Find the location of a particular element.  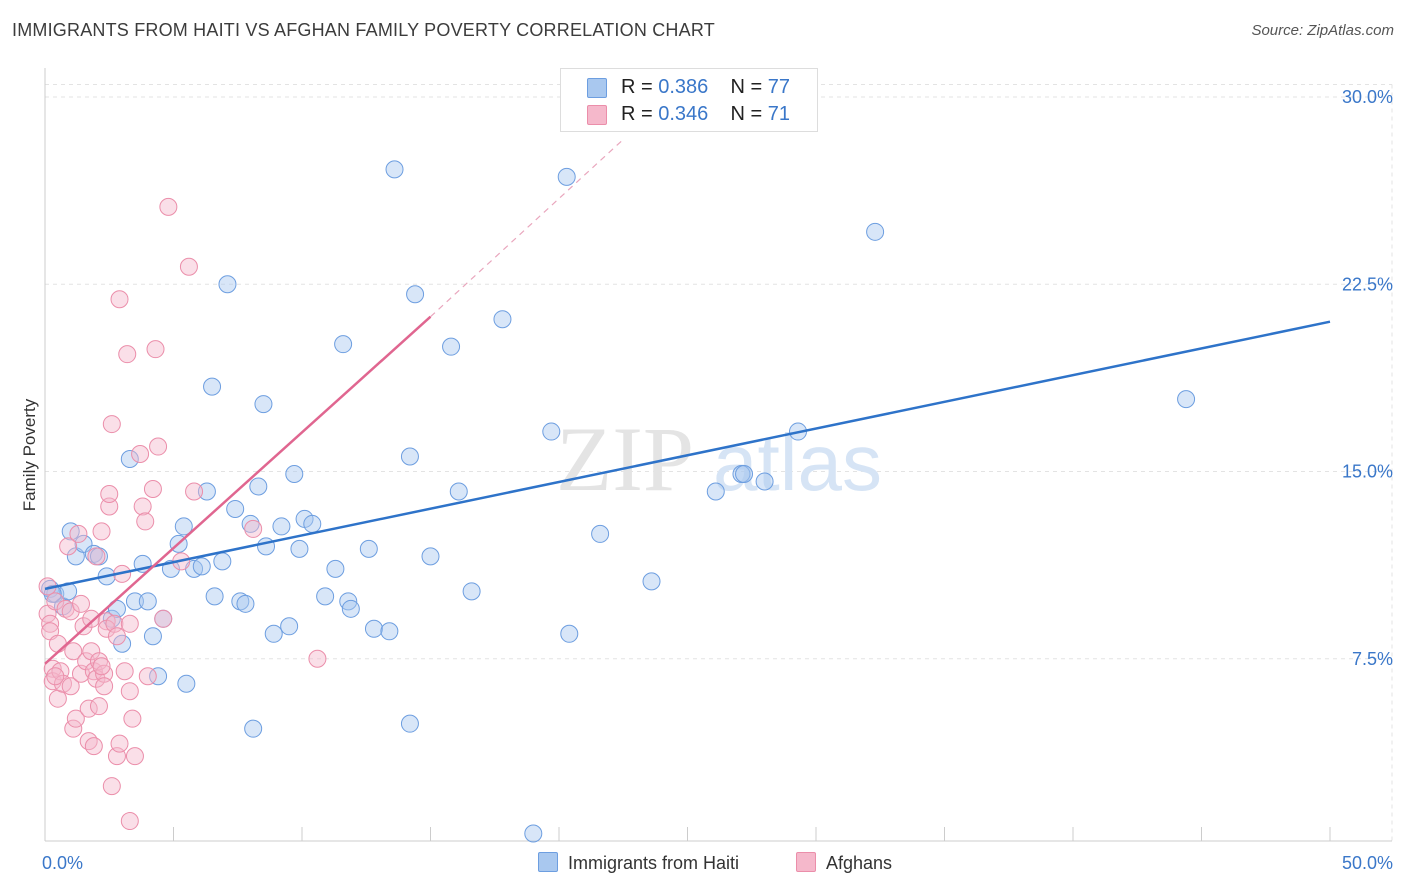

afghan-r-value: 0.346 is located at coordinates (683, 114).